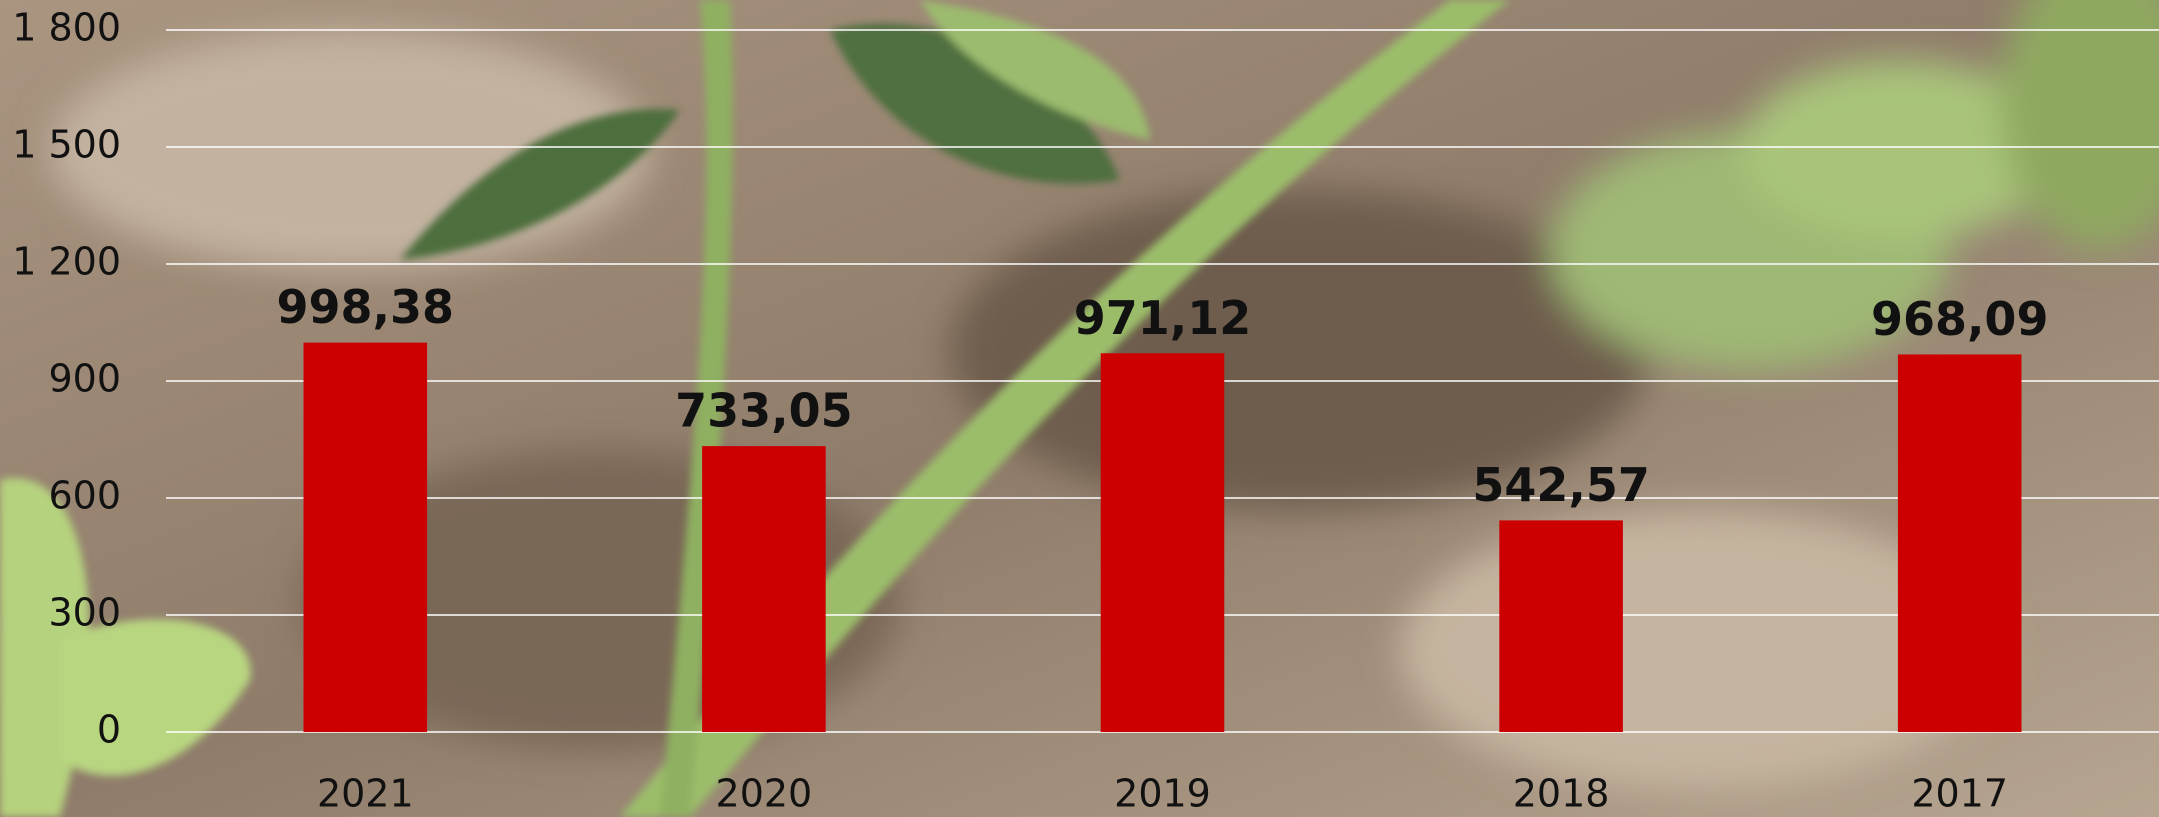  What do you see at coordinates (1959, 794) in the screenshot?
I see `x-tick-label: 2017` at bounding box center [1959, 794].